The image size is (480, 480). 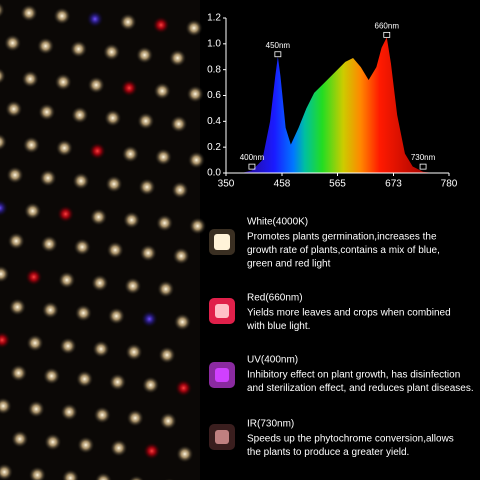 I want to click on y-tick-label: 0.2, so click(x=214, y=147).